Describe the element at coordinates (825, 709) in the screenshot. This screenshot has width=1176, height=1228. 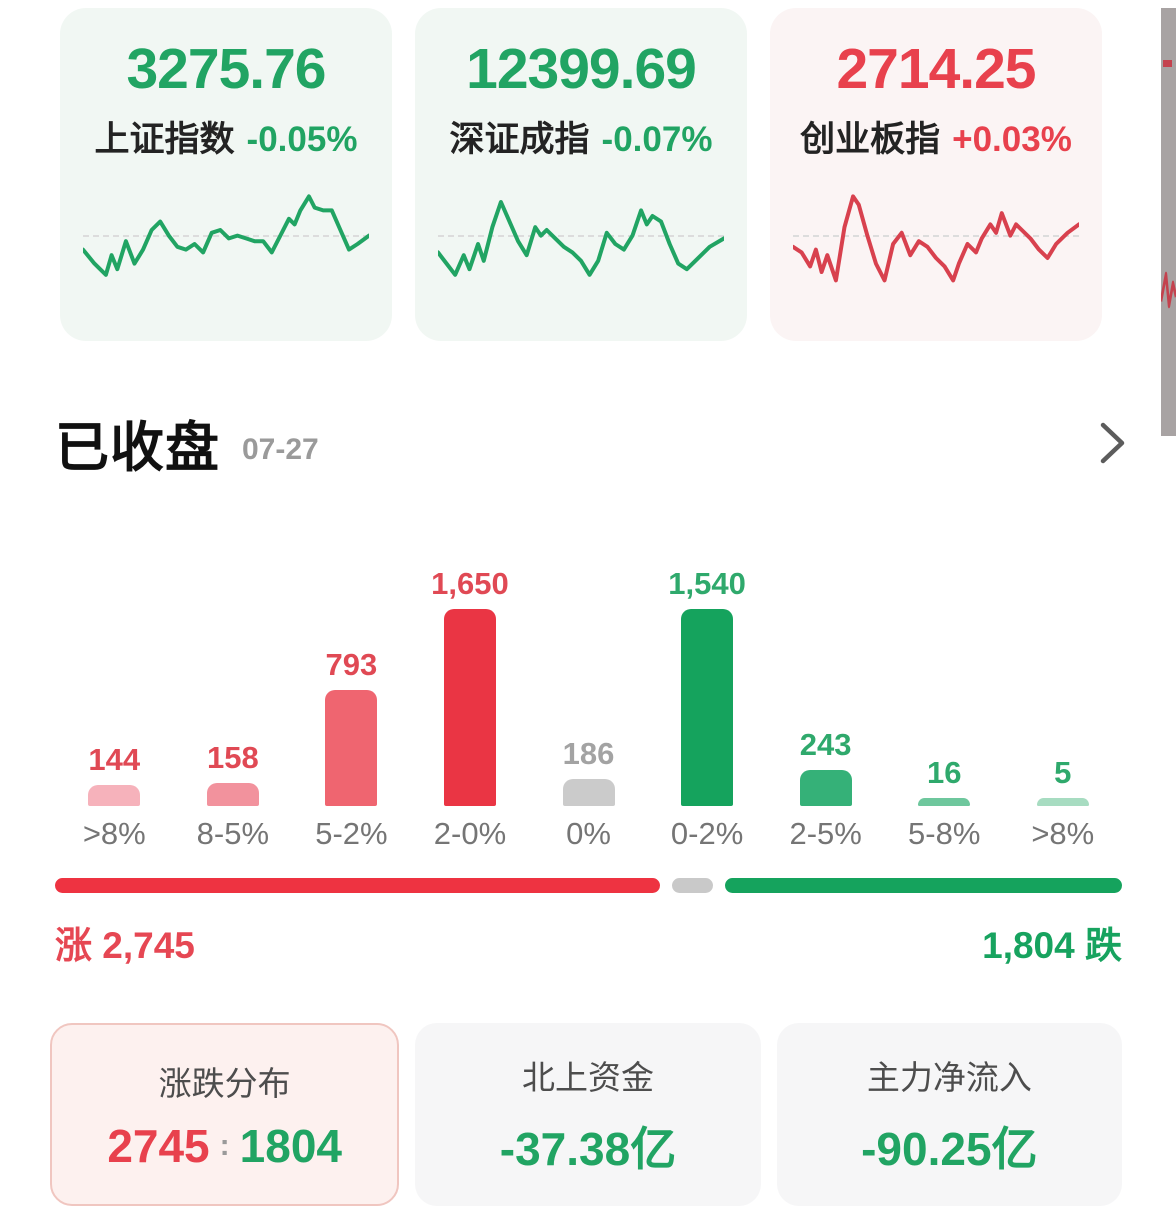
I see `bar-column: 243 2-5%` at that location.